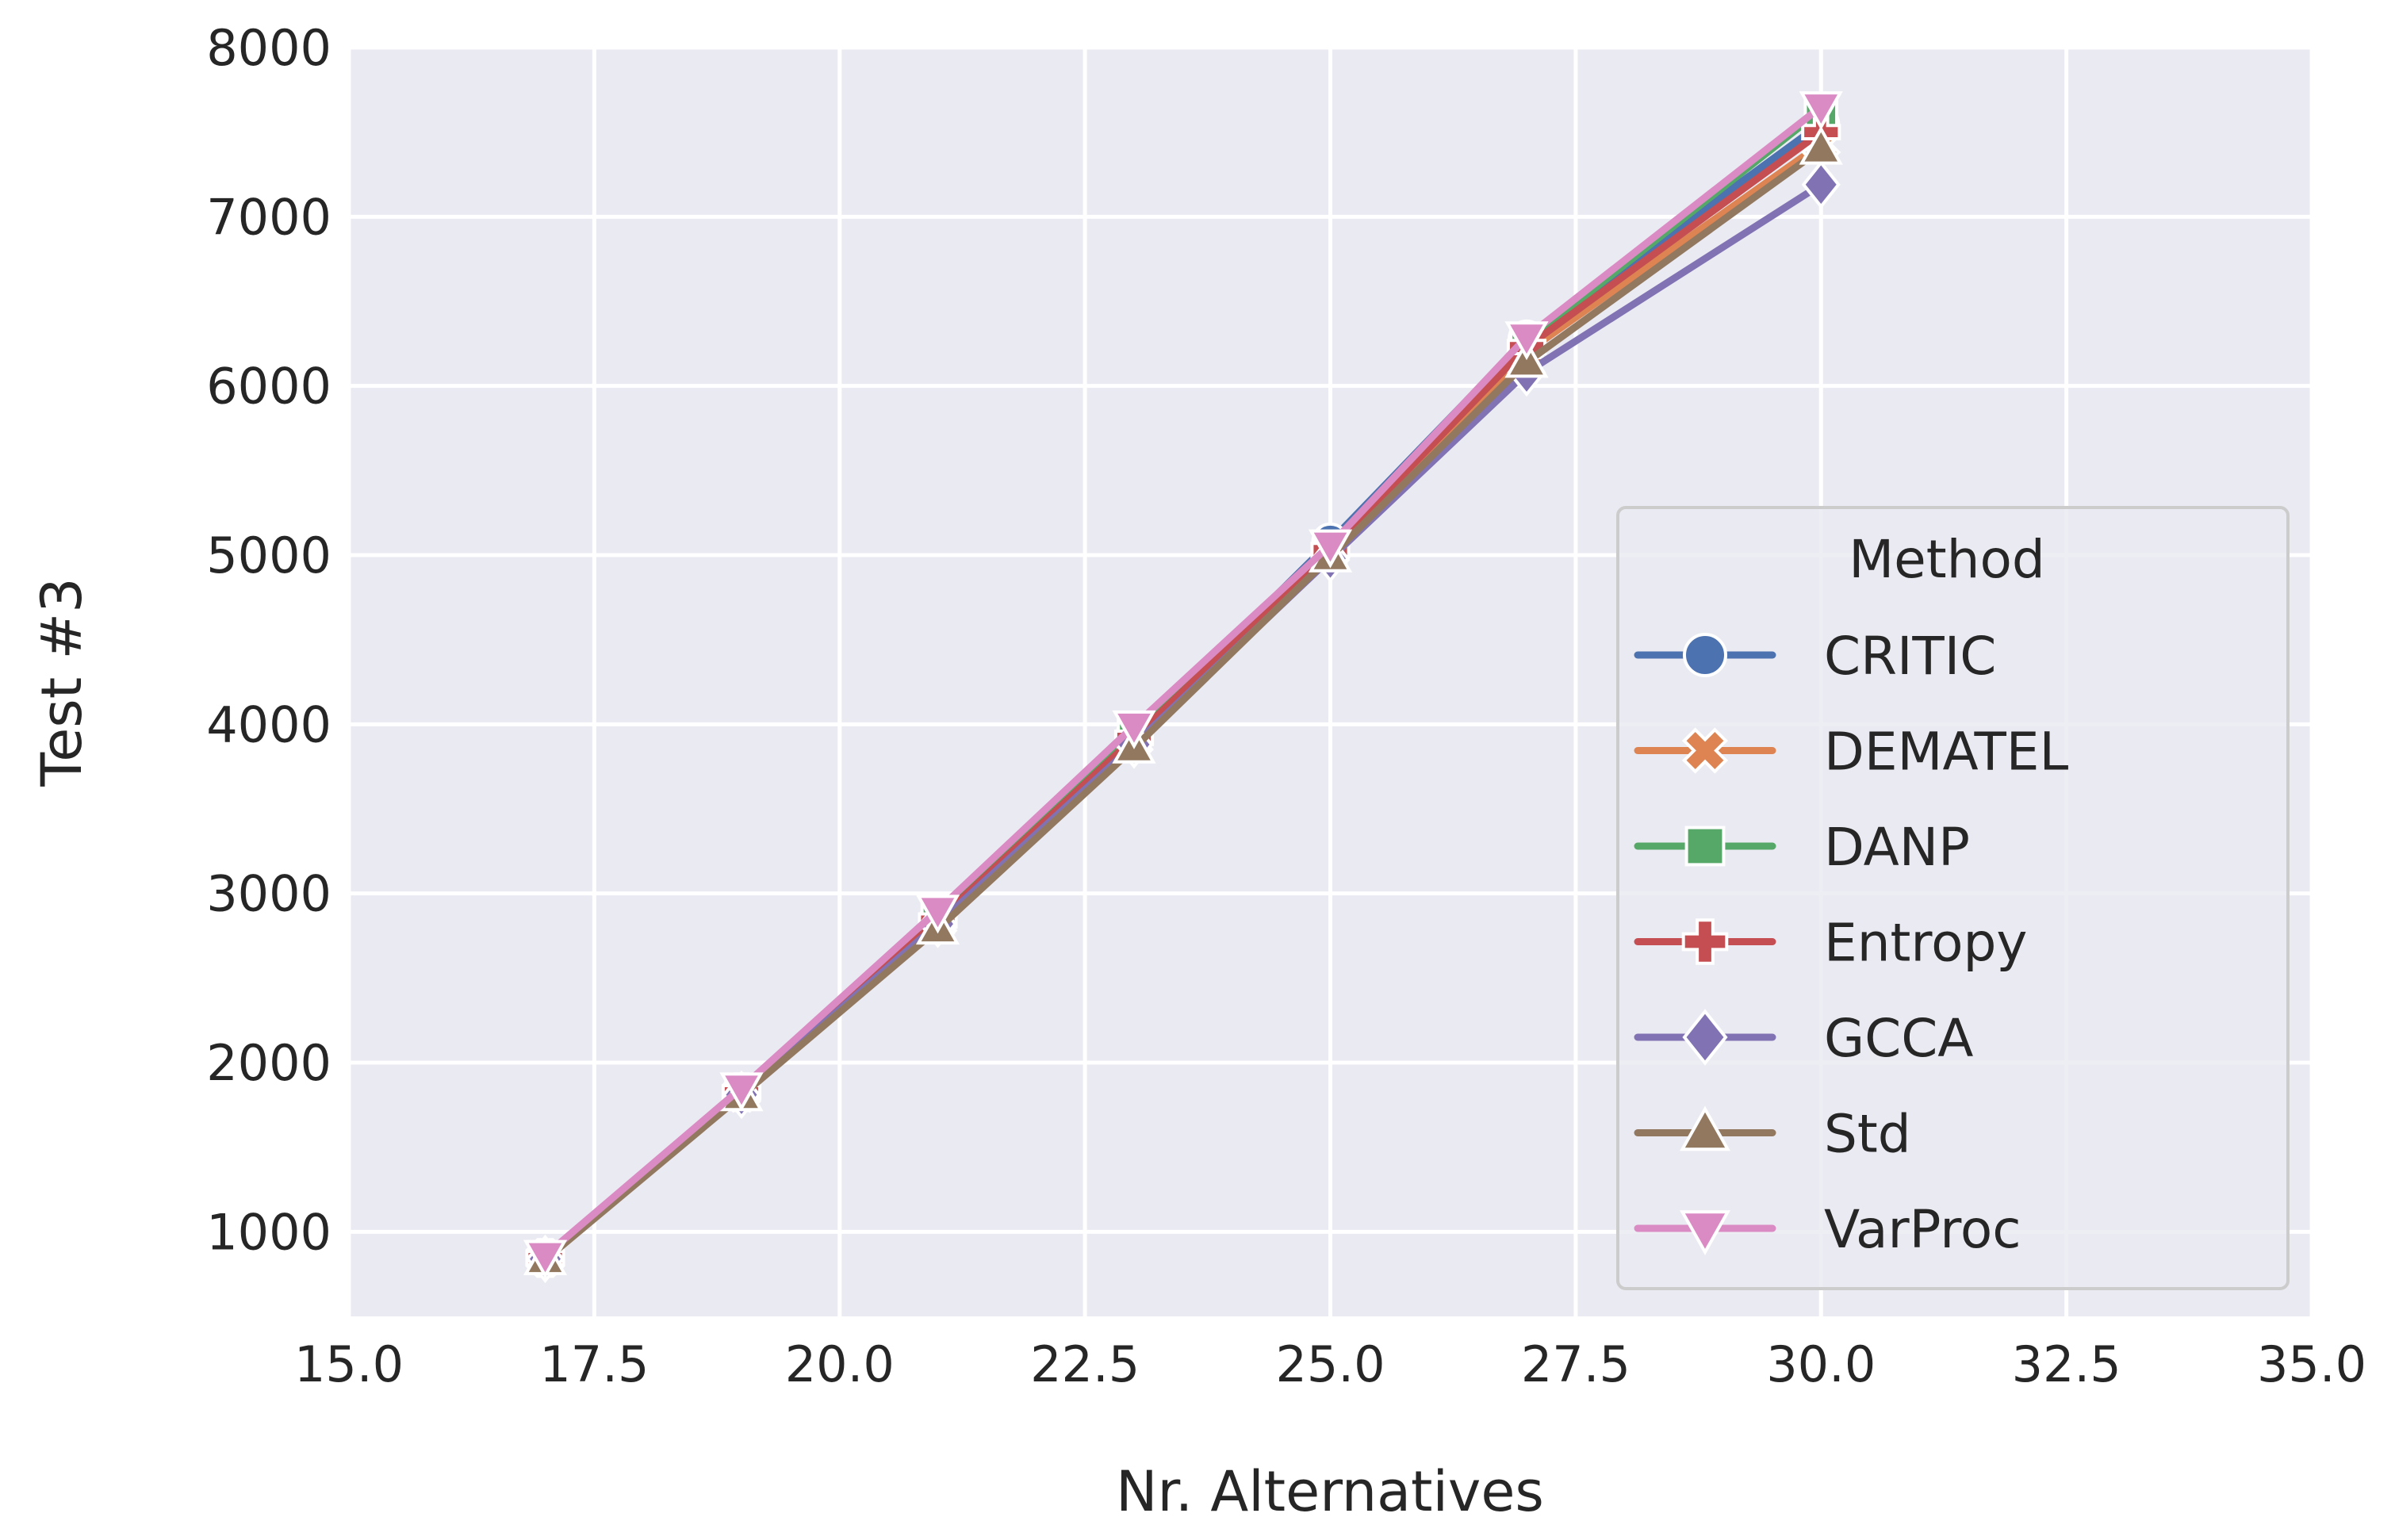 The image size is (2395, 1540). I want to click on y-tick-label: 6000, so click(268, 387).